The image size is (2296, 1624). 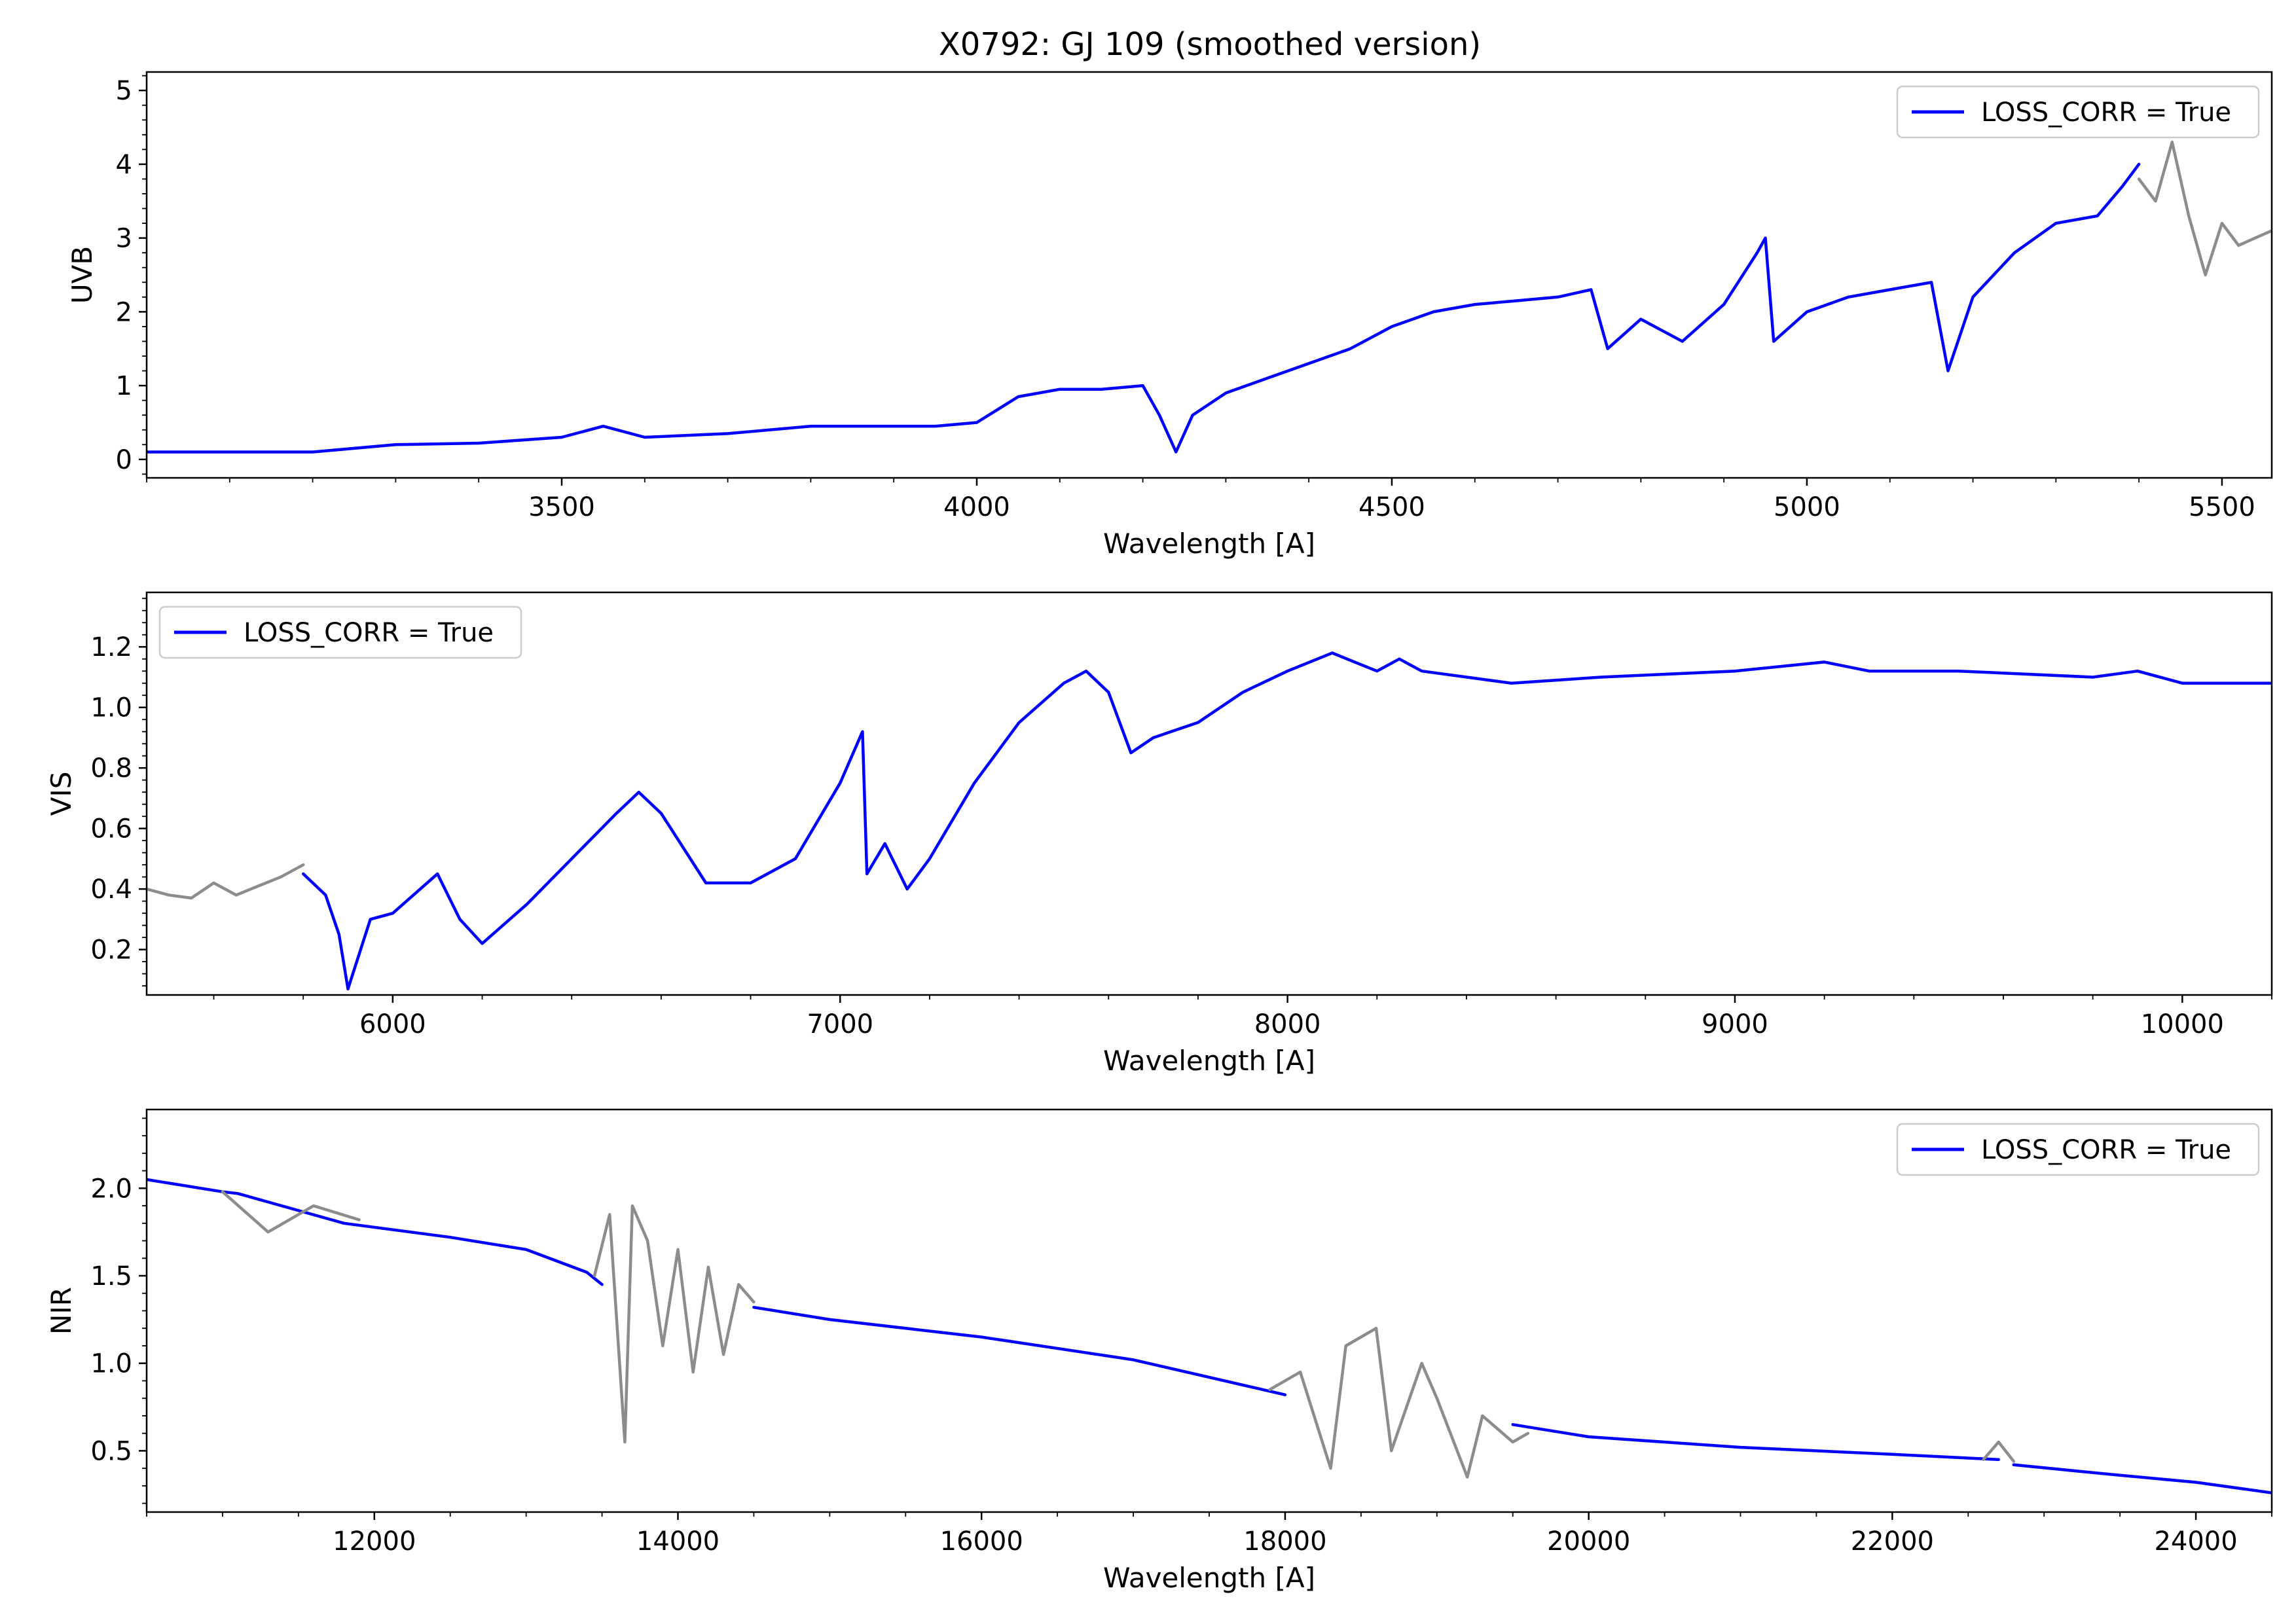 What do you see at coordinates (561, 507) in the screenshot?
I see `x-tick-label: 3500` at bounding box center [561, 507].